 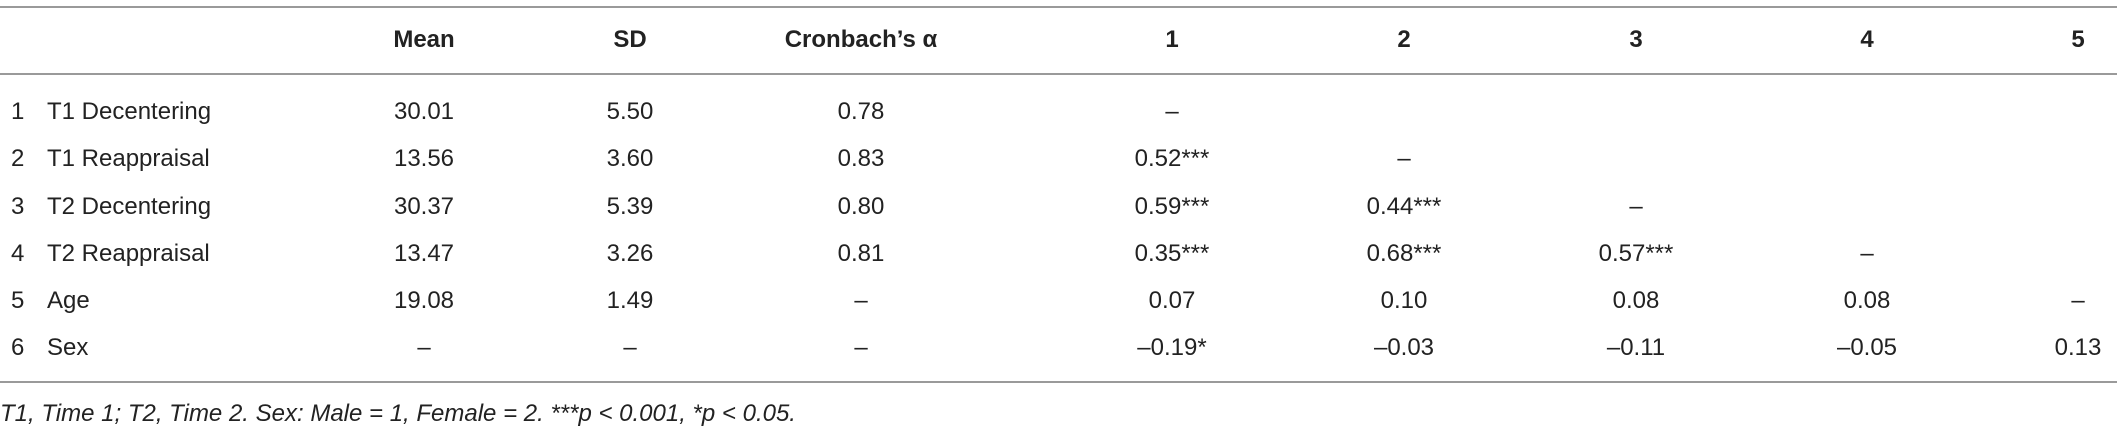 What do you see at coordinates (129, 206) in the screenshot?
I see `row-label: T2 Decentering` at bounding box center [129, 206].